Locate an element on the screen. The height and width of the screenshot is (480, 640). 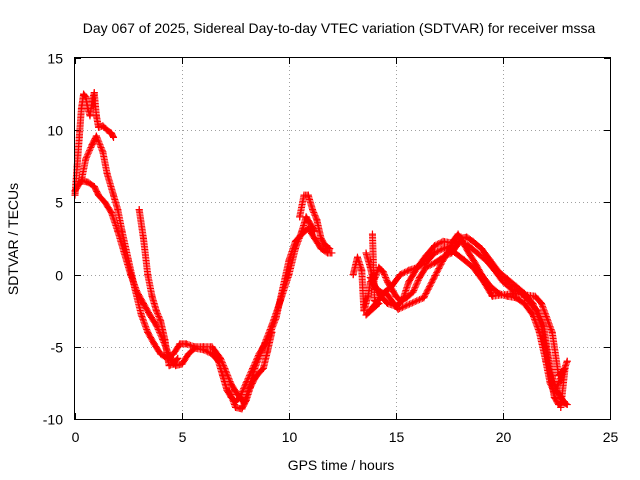
x-tick-label: 15 is located at coordinates (397, 437).